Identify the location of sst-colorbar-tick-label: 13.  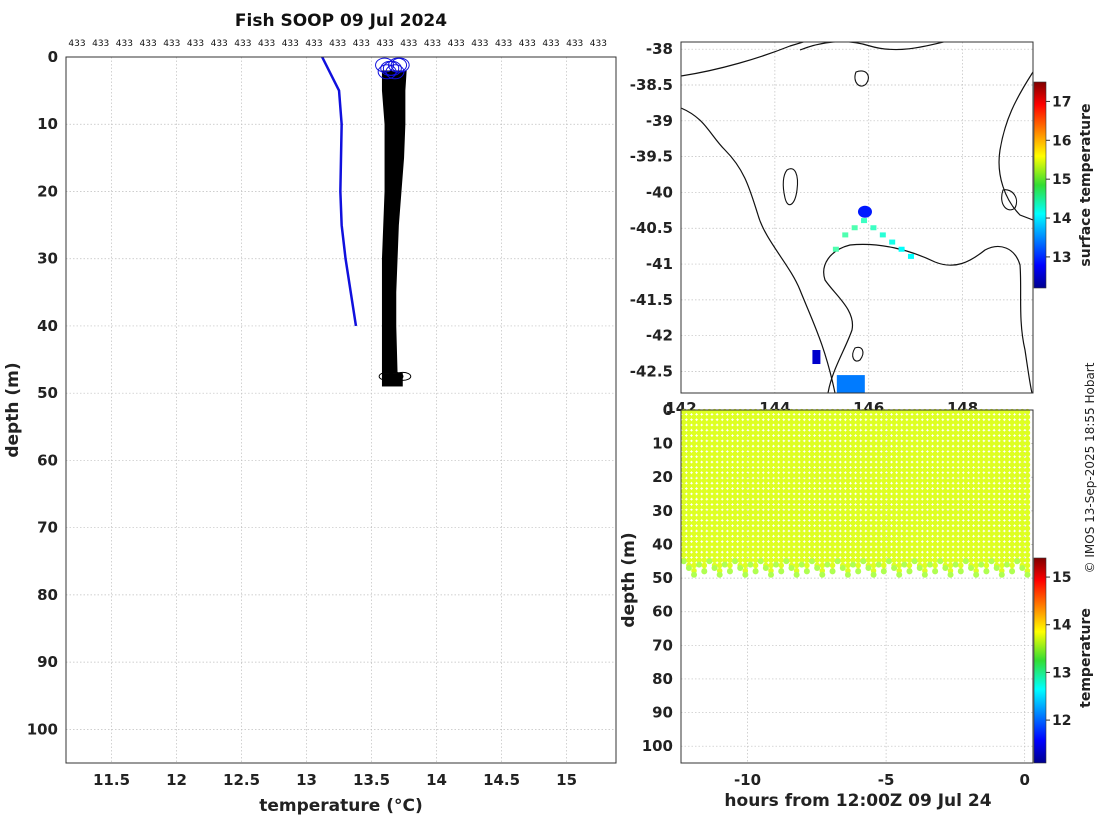
(1061, 258).